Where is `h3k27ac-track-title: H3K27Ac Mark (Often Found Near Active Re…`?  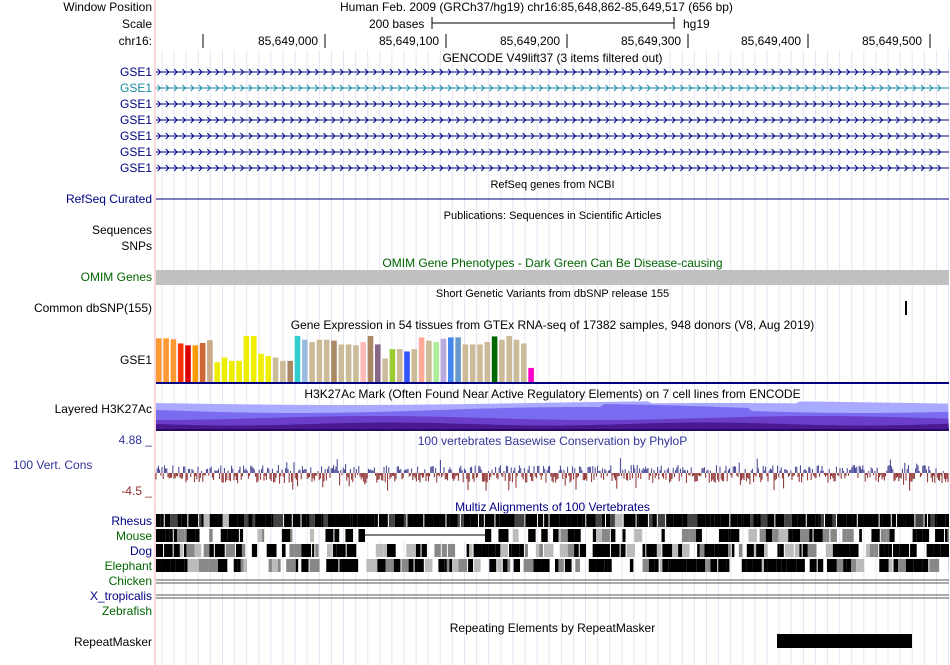 h3k27ac-track-title: H3K27Ac Mark (Often Found Near Active Re… is located at coordinates (552, 394).